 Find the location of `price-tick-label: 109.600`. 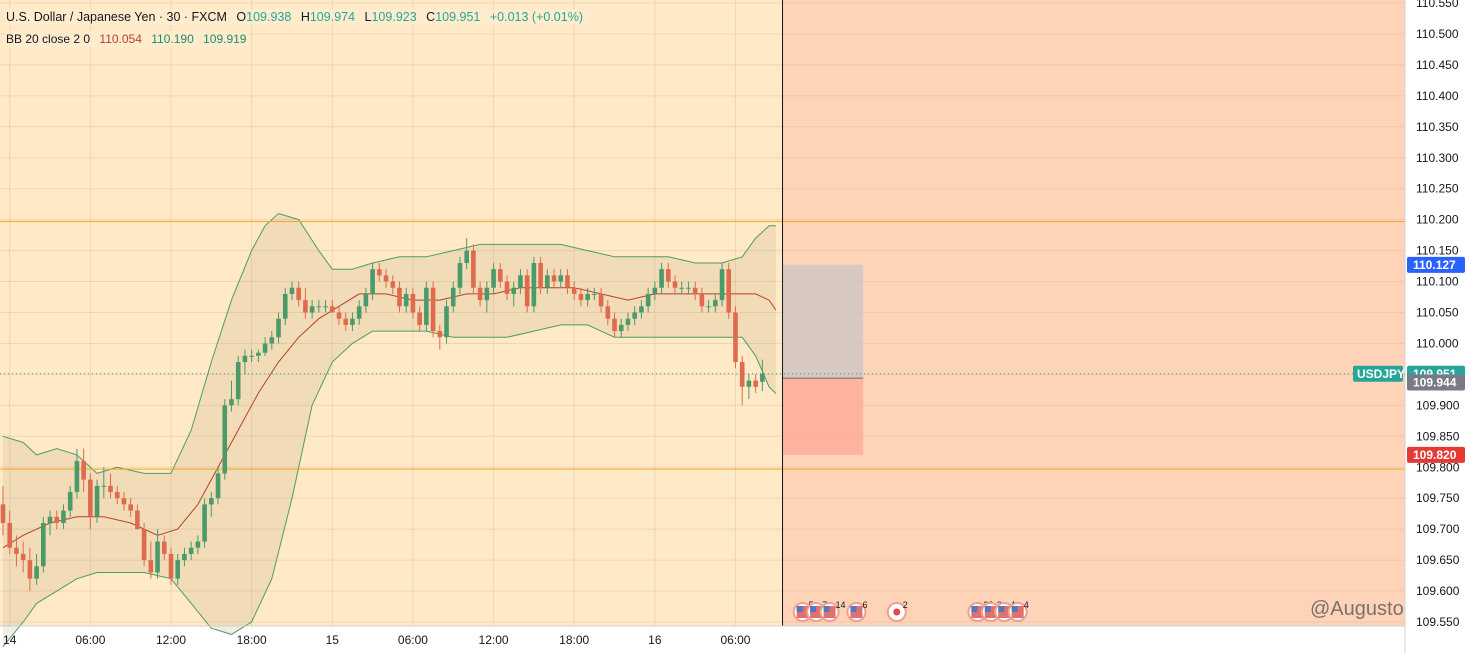

price-tick-label: 109.600 is located at coordinates (1438, 591).